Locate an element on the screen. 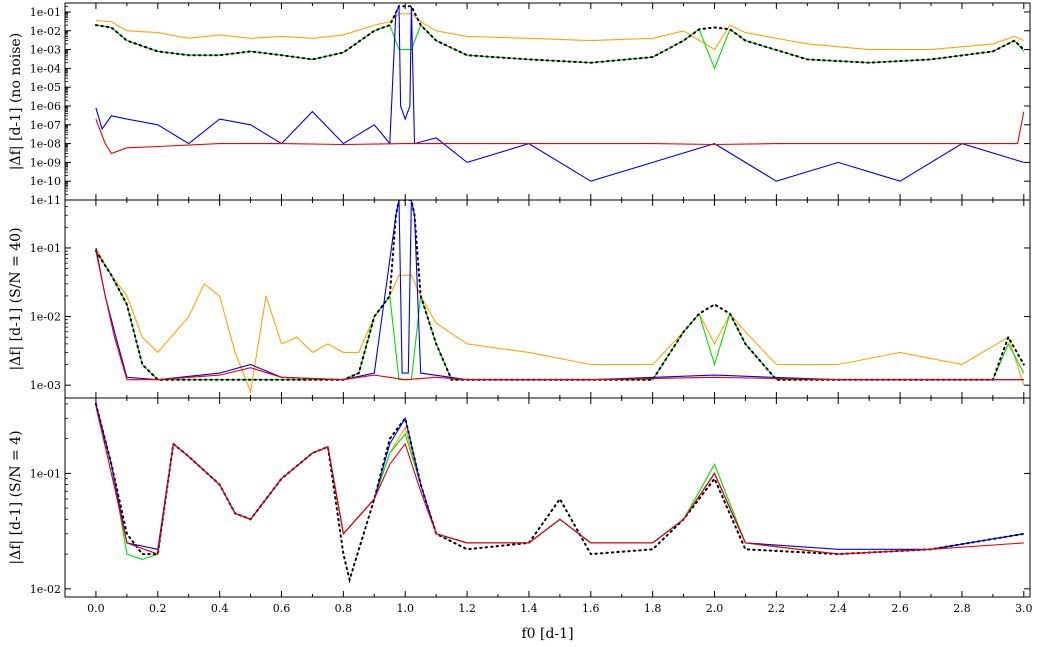 Image resolution: width=1037 pixels, height=647 pixels. xtick-label: 3.0 is located at coordinates (1024, 608).